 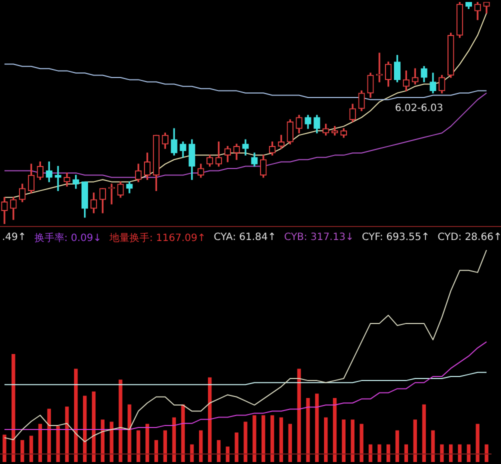 What do you see at coordinates (158, 238) in the screenshot?
I see `text: 地量换手: 1167.09↑` at bounding box center [158, 238].